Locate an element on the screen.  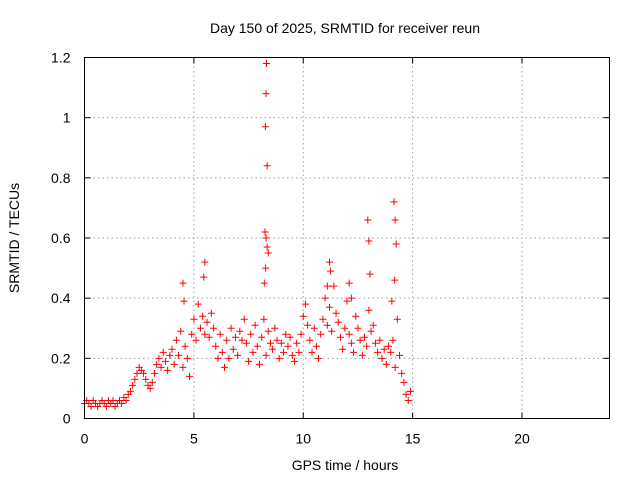
y-tick-label: 1.2 is located at coordinates (61, 58).